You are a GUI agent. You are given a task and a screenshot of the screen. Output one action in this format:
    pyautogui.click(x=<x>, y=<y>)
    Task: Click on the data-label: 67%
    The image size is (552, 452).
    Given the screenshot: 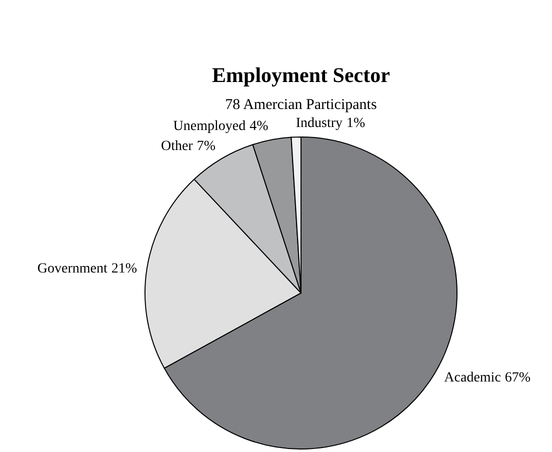 What is the action you would take?
    pyautogui.click(x=517, y=378)
    